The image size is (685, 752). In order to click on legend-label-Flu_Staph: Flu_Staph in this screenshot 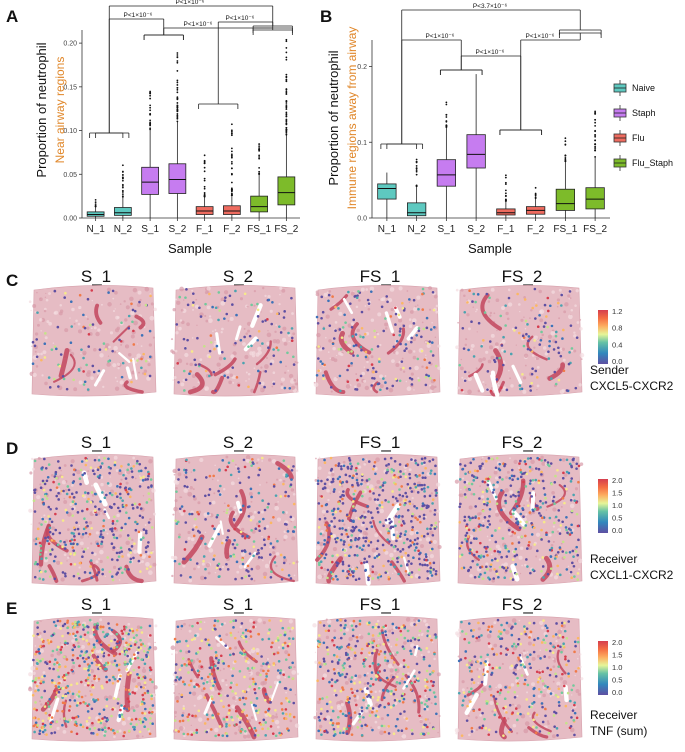, I will do `click(652, 163)`.